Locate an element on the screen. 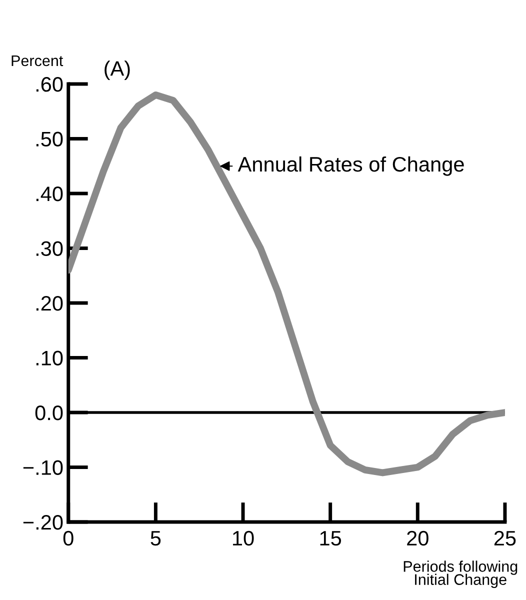 The height and width of the screenshot is (600, 526). y-tick-label: .20 is located at coordinates (49, 303).